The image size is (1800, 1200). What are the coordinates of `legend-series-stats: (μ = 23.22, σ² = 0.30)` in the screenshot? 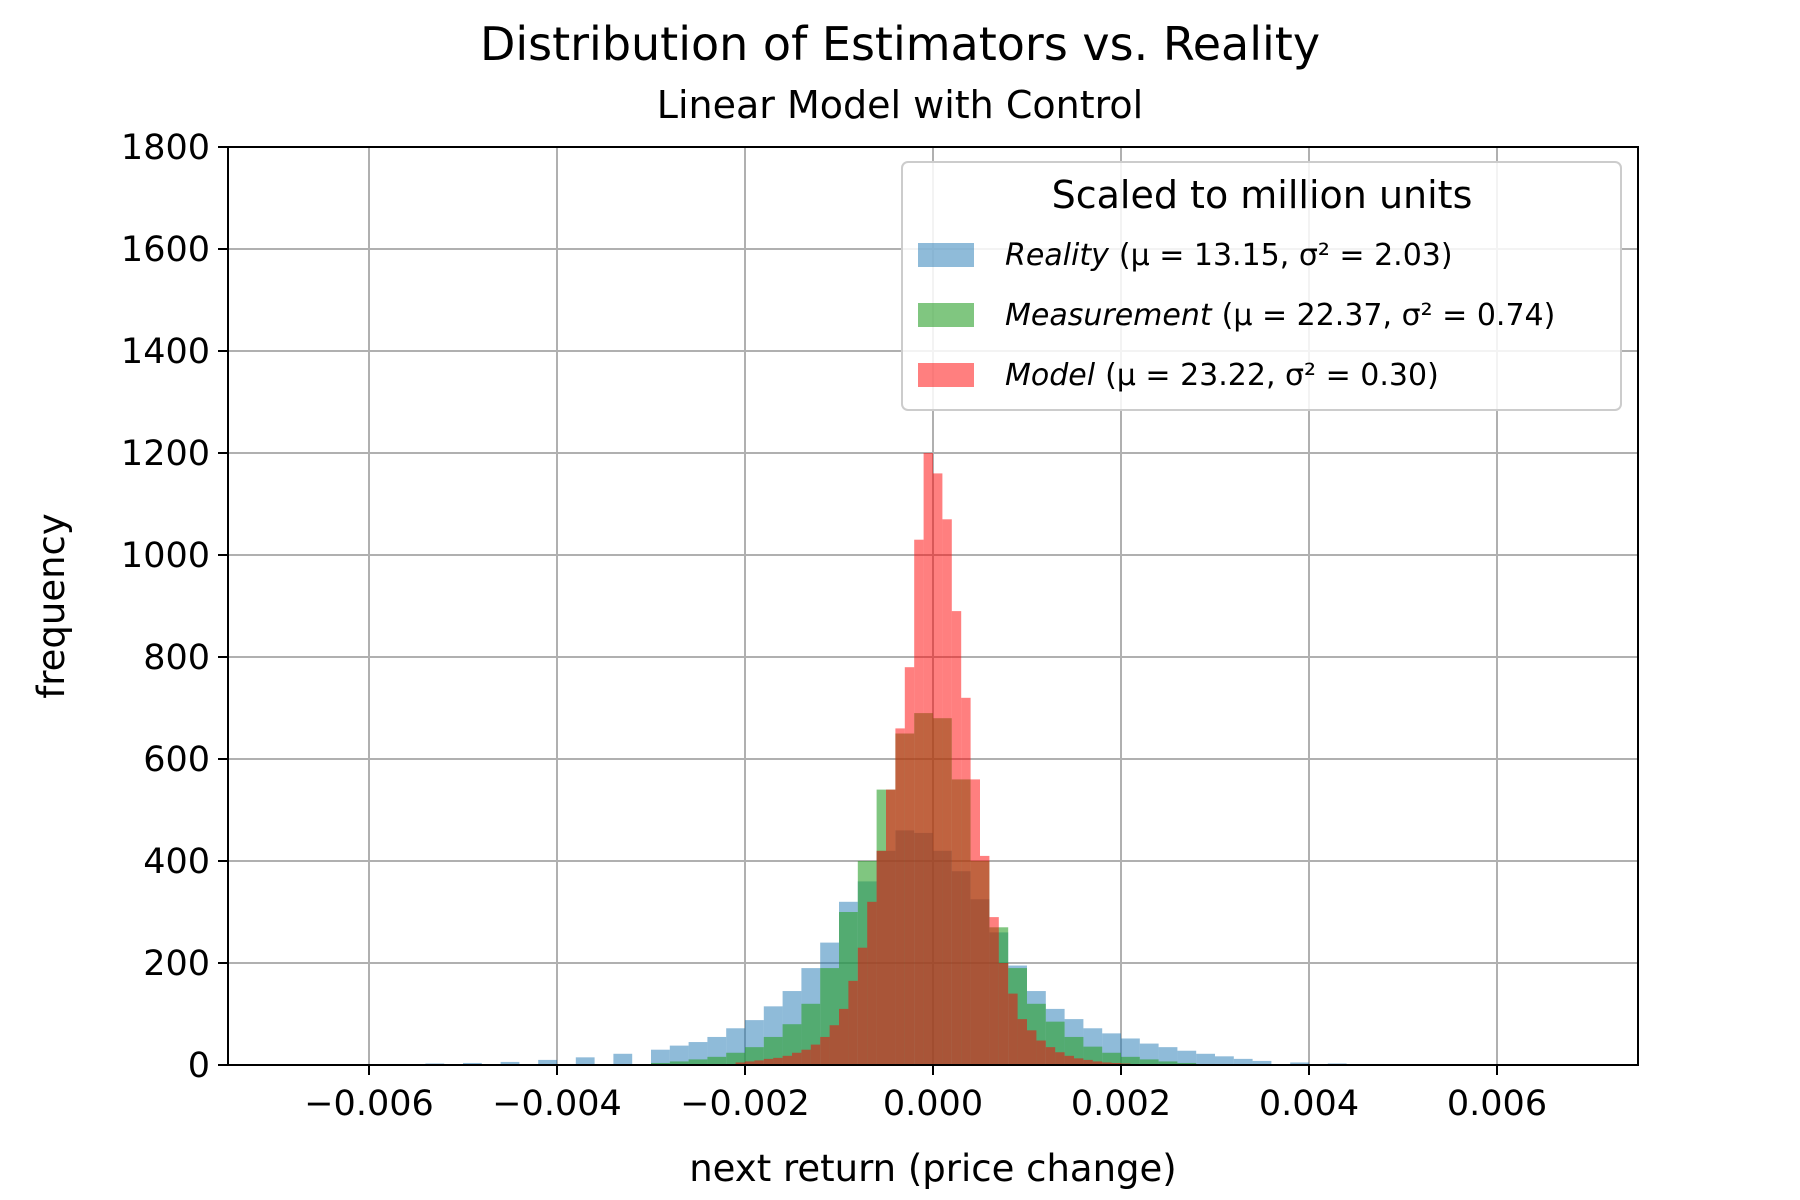 It's located at (1272, 375).